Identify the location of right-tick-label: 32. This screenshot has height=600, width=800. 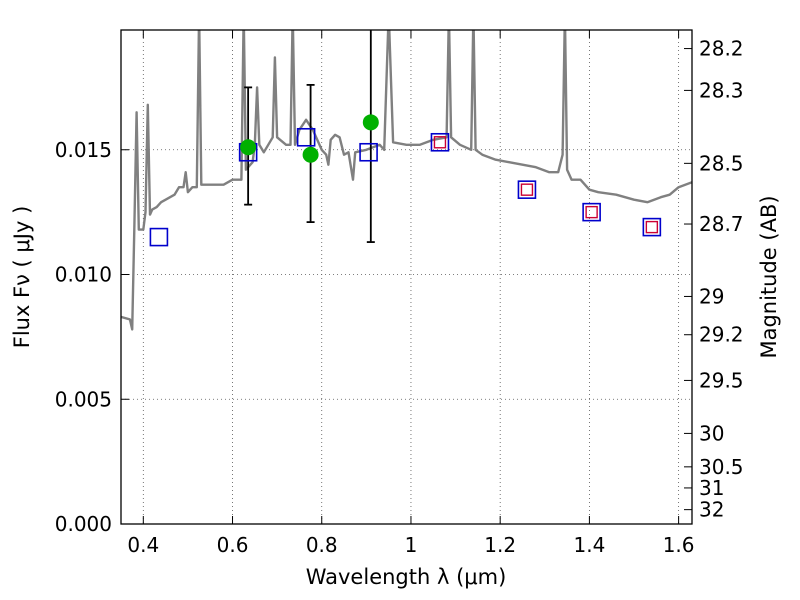
(711, 510).